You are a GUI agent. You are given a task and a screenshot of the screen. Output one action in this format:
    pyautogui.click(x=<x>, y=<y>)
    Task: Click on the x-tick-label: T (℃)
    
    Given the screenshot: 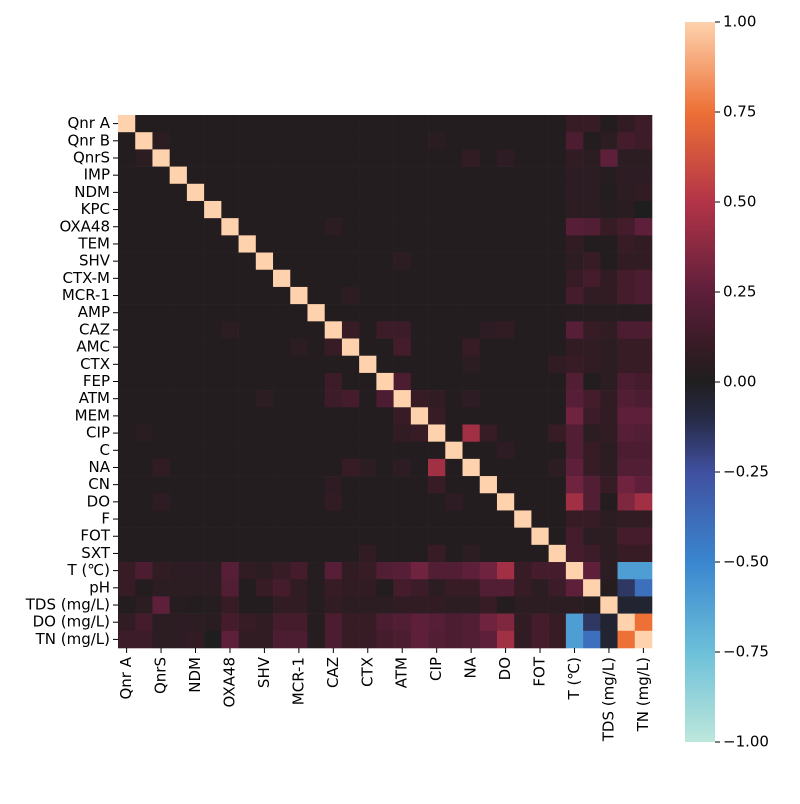 What is the action you would take?
    pyautogui.click(x=574, y=678)
    